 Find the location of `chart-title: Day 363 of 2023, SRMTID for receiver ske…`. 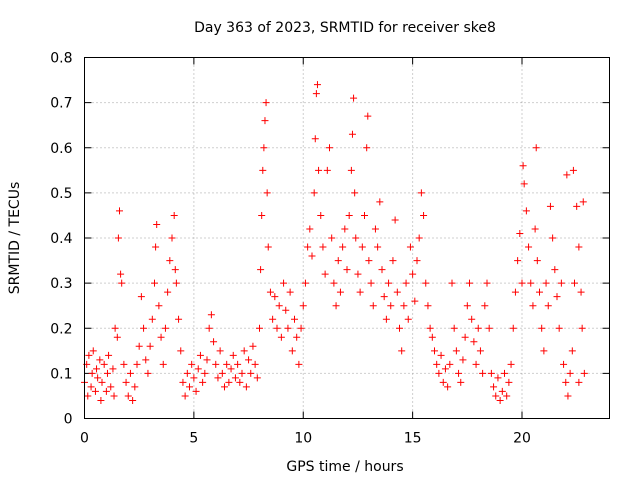

chart-title: Day 363 of 2023, SRMTID for receiver ske… is located at coordinates (345, 28).